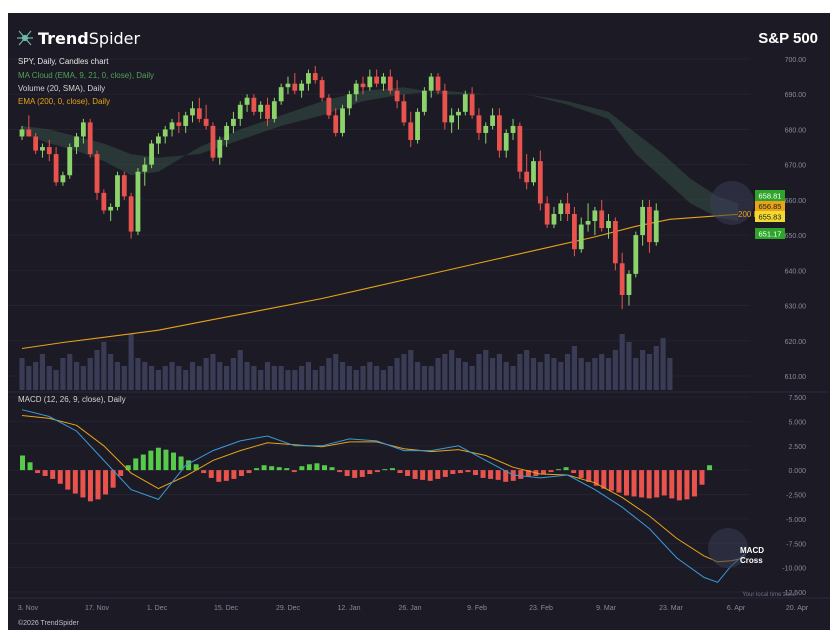  Describe the element at coordinates (79, 38) in the screenshot. I see `trendspider-logo: TrendSpider` at that location.